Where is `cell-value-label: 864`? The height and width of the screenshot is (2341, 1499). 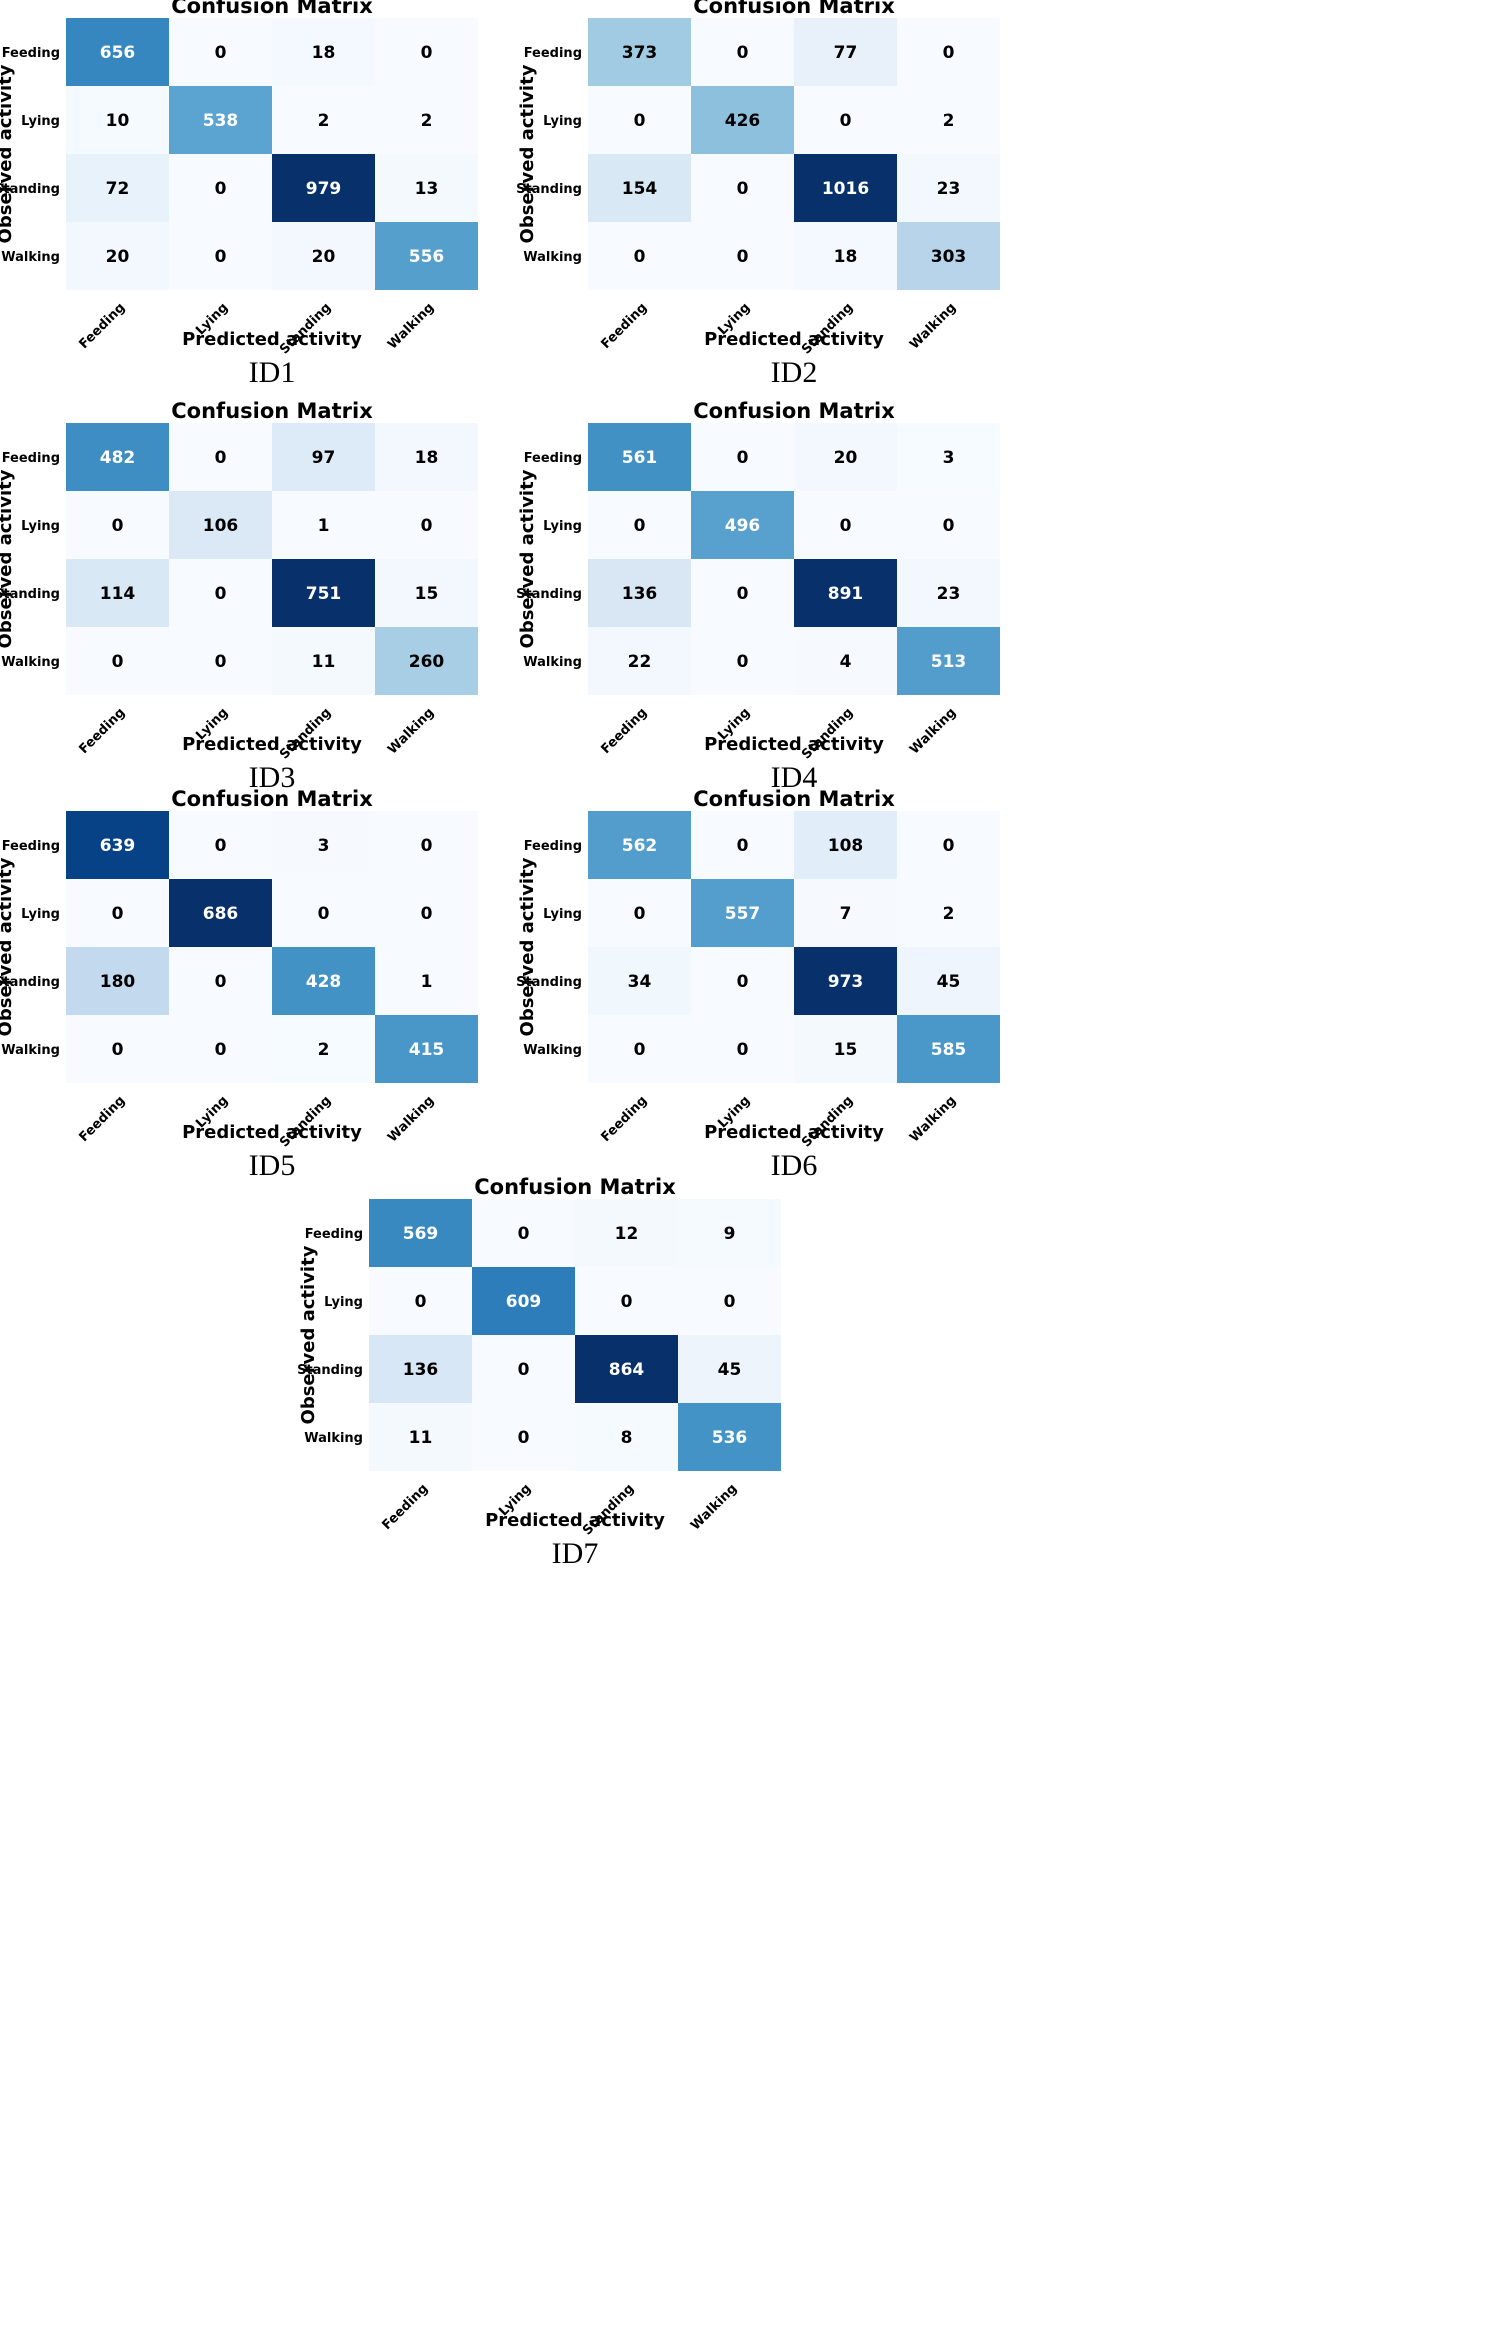
cell-value-label: 864 is located at coordinates (627, 1370).